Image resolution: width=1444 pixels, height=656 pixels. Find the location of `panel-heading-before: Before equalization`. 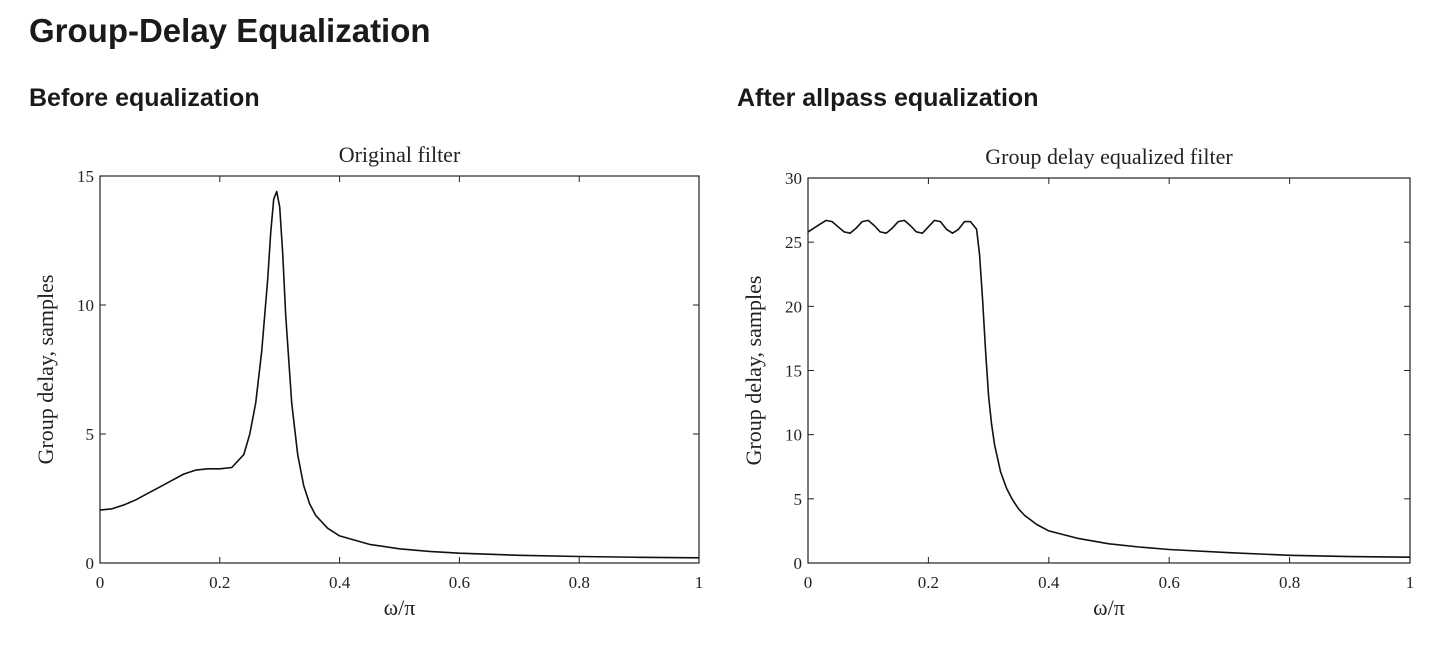

panel-heading-before: Before equalization is located at coordinates (144, 98).